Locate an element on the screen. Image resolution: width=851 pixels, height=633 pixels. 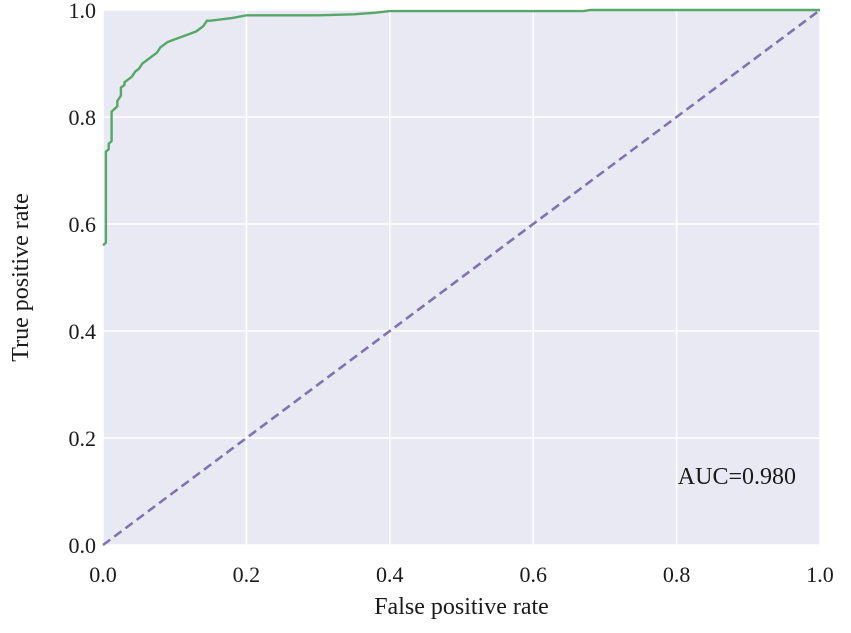
y-tick-label: 1.0 is located at coordinates (83, 11).